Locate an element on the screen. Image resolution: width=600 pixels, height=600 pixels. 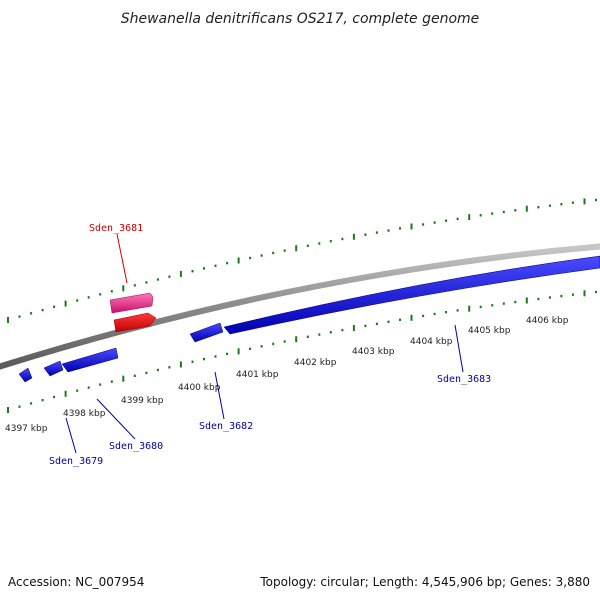
gene-label-sden-3680: Sden_3680 is located at coordinates (136, 446).